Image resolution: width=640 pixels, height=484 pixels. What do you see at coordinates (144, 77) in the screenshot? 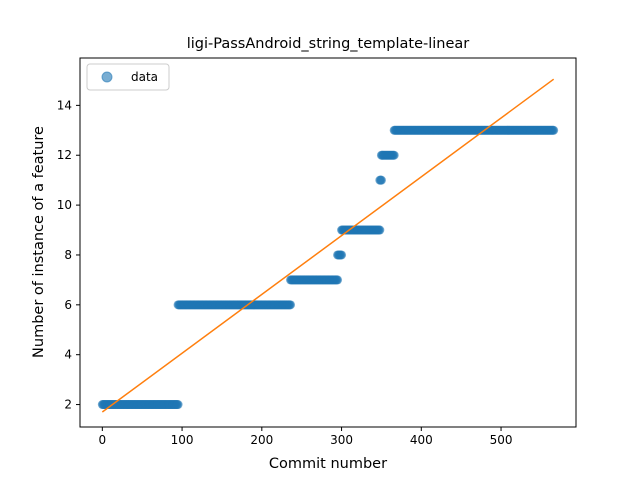
I see `legend-label-data: data` at bounding box center [144, 77].